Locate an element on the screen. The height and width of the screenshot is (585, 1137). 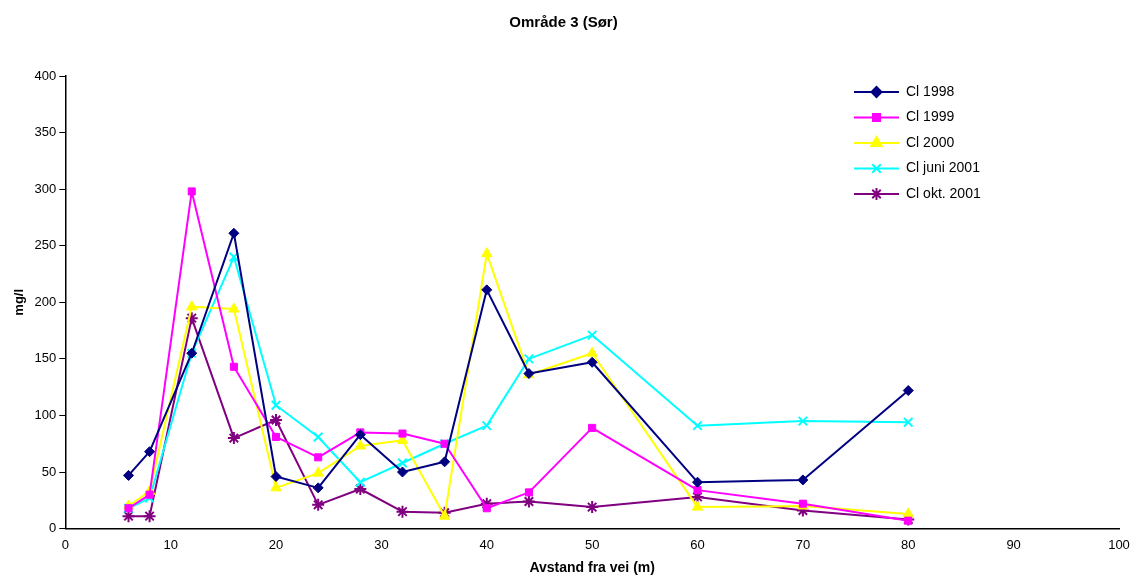
x-tick-label: 20 is located at coordinates (276, 544).